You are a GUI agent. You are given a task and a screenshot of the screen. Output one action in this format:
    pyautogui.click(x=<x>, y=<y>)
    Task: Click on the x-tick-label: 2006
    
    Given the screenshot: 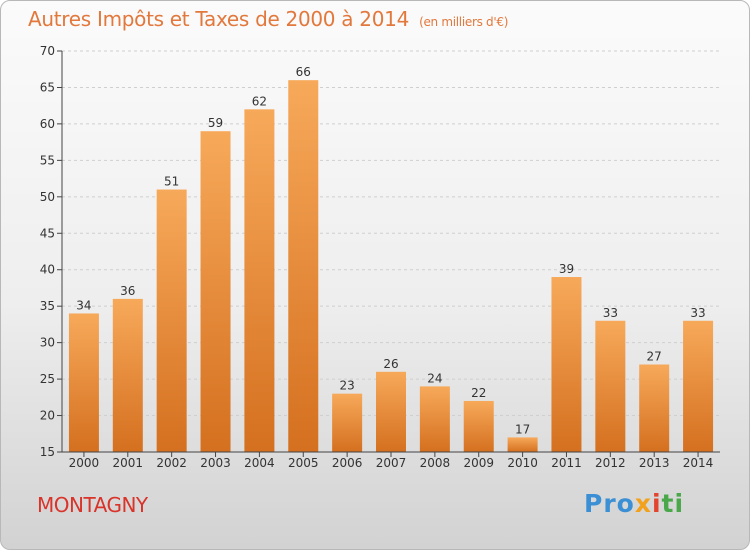 What is the action you would take?
    pyautogui.click(x=347, y=463)
    